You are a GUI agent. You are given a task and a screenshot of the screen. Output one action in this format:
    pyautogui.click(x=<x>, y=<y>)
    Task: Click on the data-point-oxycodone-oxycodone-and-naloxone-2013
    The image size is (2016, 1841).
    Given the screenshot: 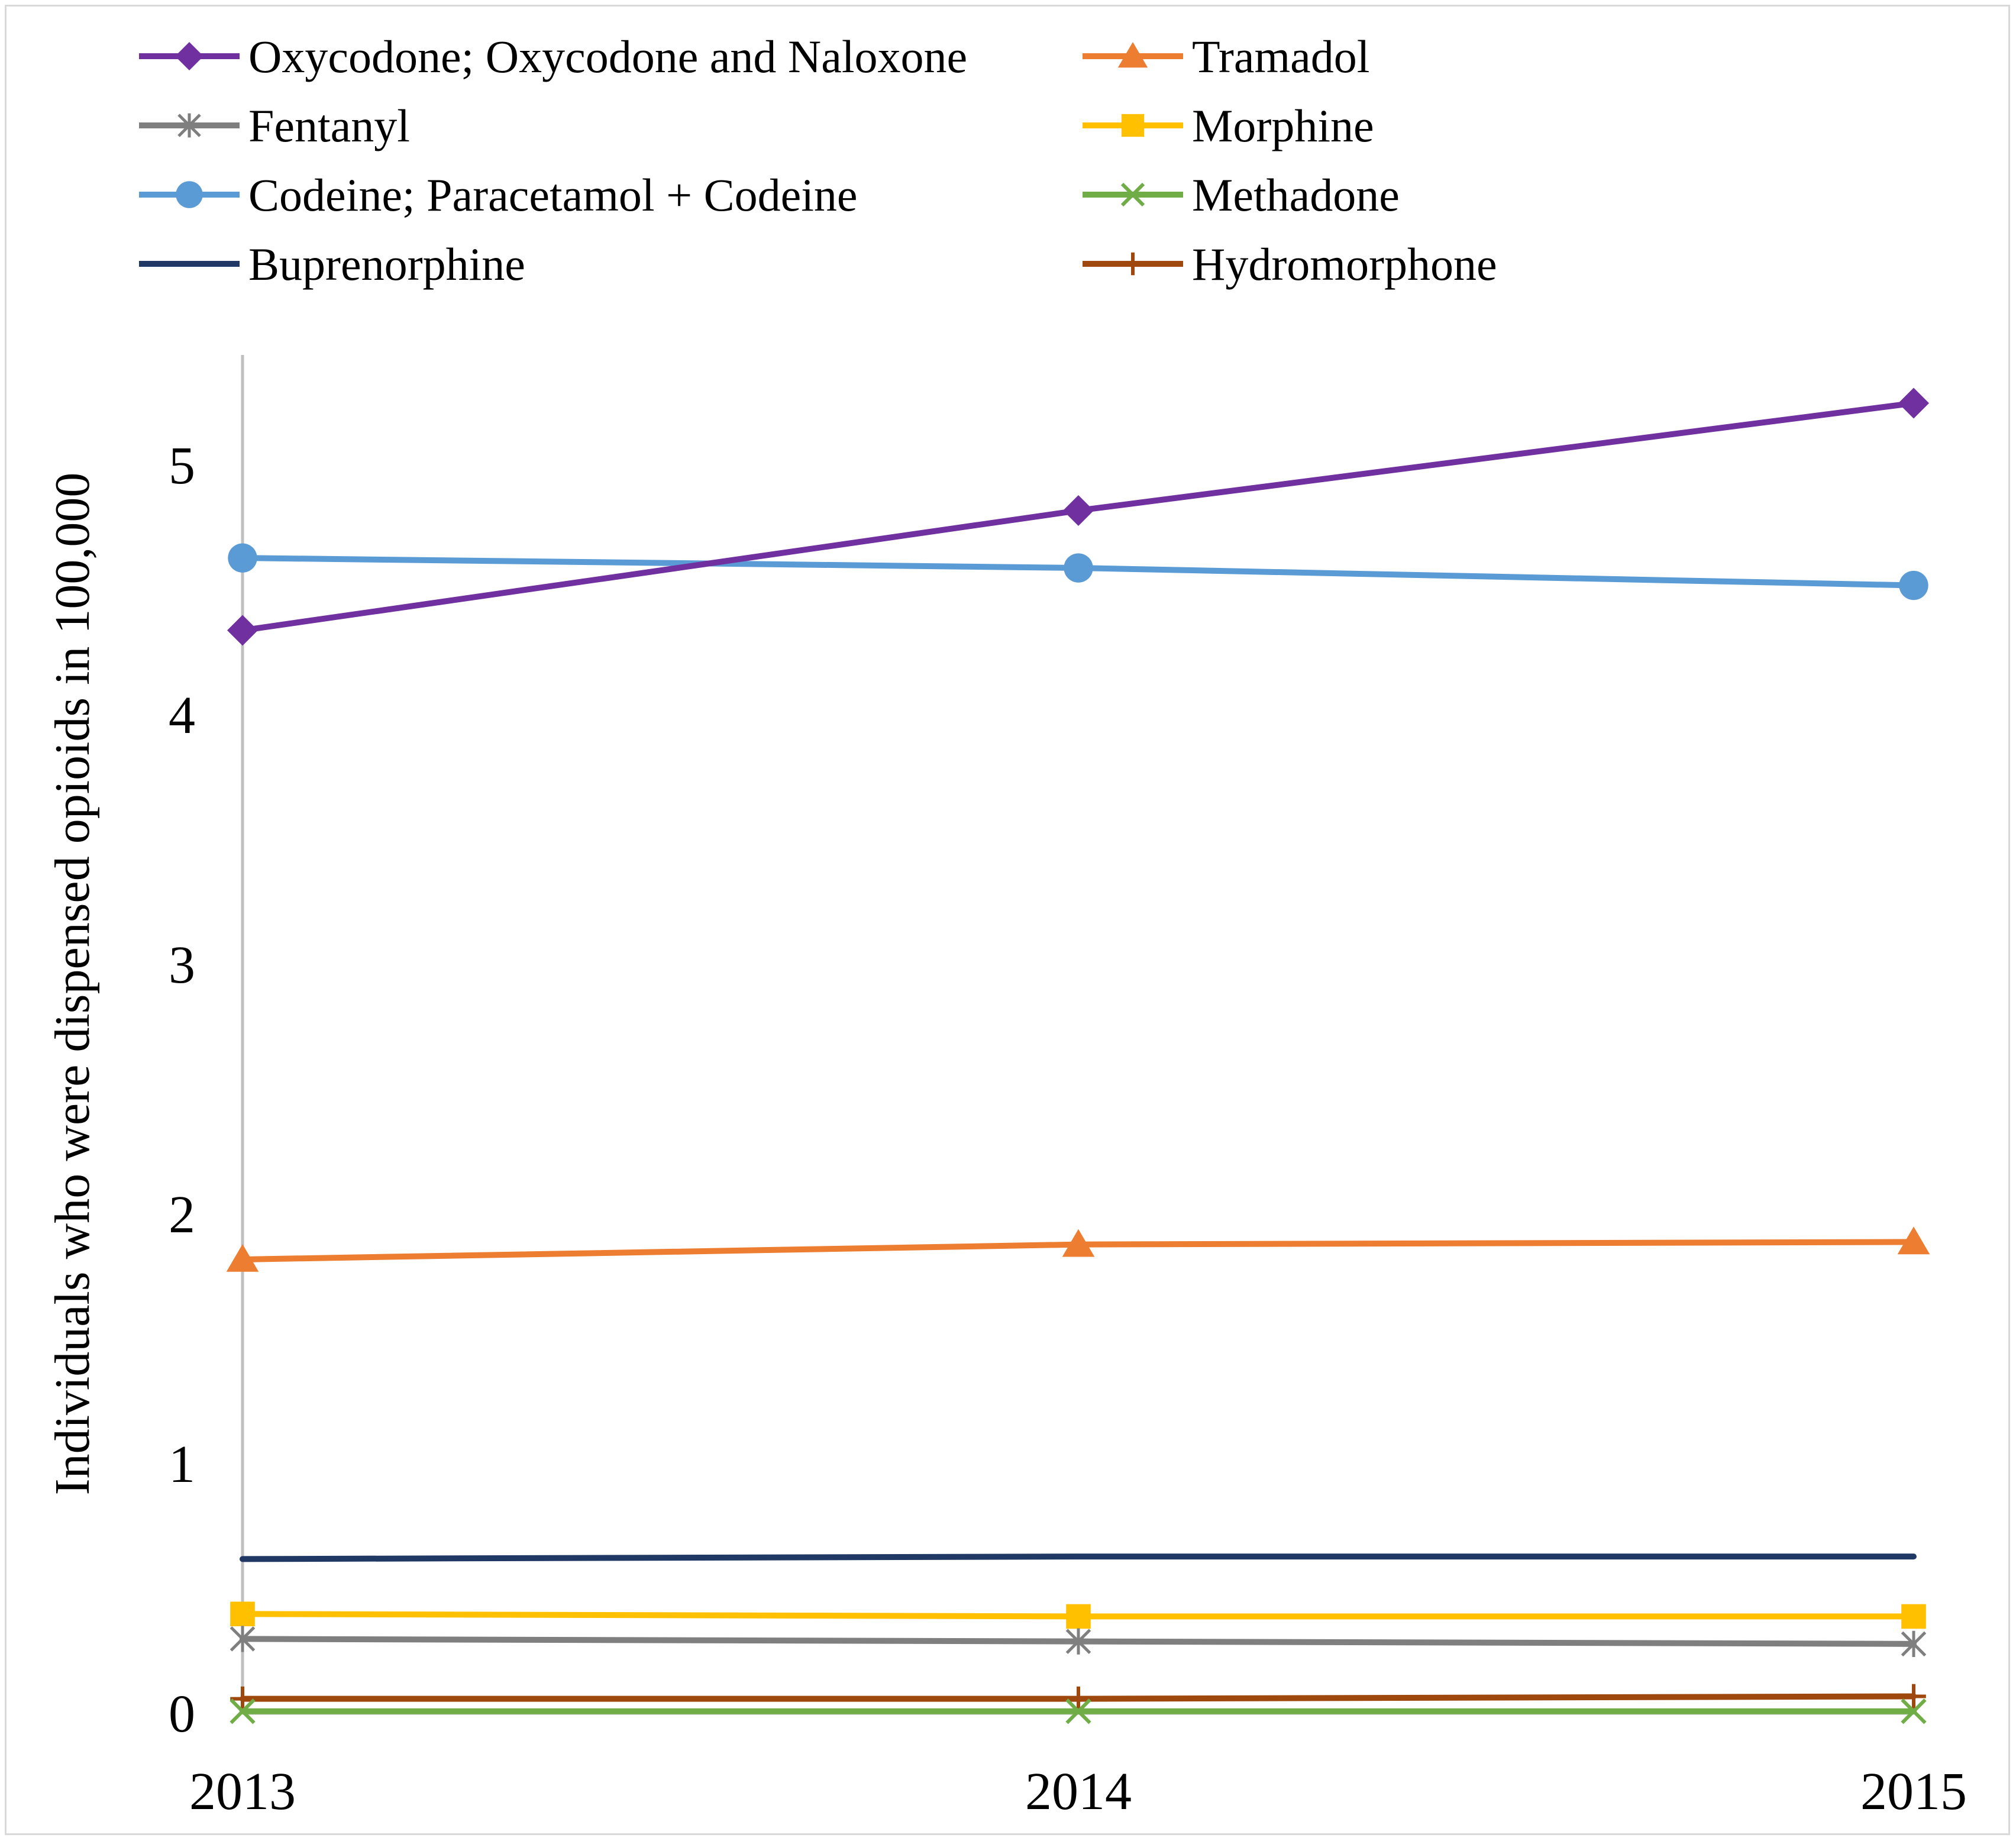 What is the action you would take?
    pyautogui.click(x=242, y=630)
    